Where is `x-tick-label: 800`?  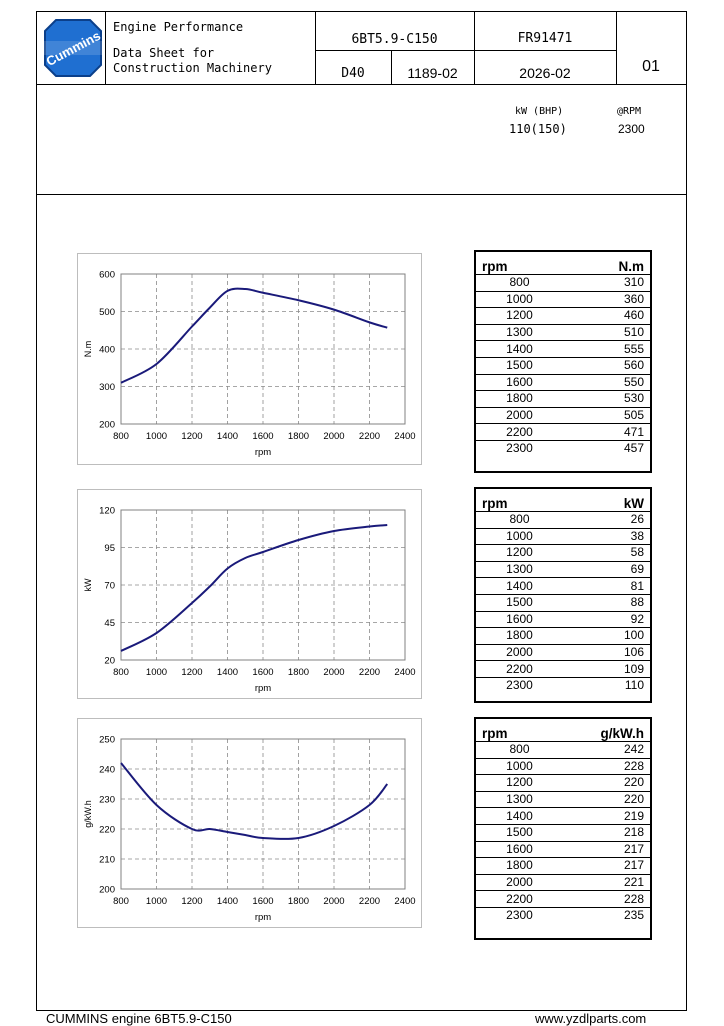
x-tick-label: 800 is located at coordinates (121, 436).